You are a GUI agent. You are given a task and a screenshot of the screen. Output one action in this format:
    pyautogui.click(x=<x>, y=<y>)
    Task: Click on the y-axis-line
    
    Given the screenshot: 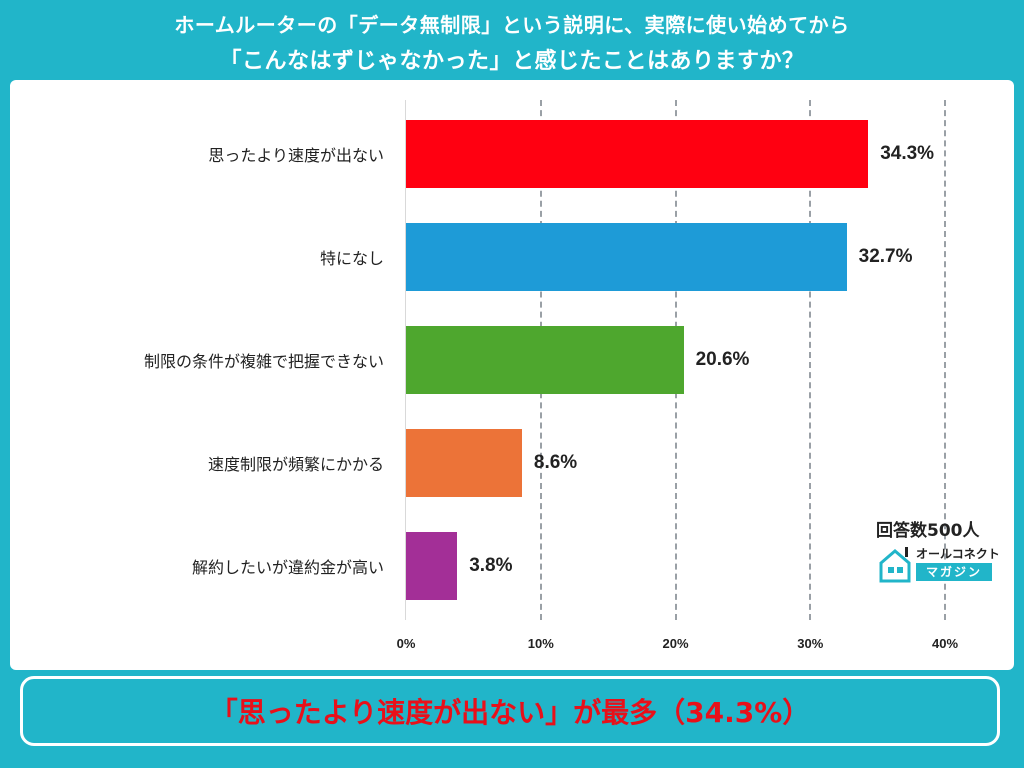 What is the action you would take?
    pyautogui.click(x=405, y=360)
    